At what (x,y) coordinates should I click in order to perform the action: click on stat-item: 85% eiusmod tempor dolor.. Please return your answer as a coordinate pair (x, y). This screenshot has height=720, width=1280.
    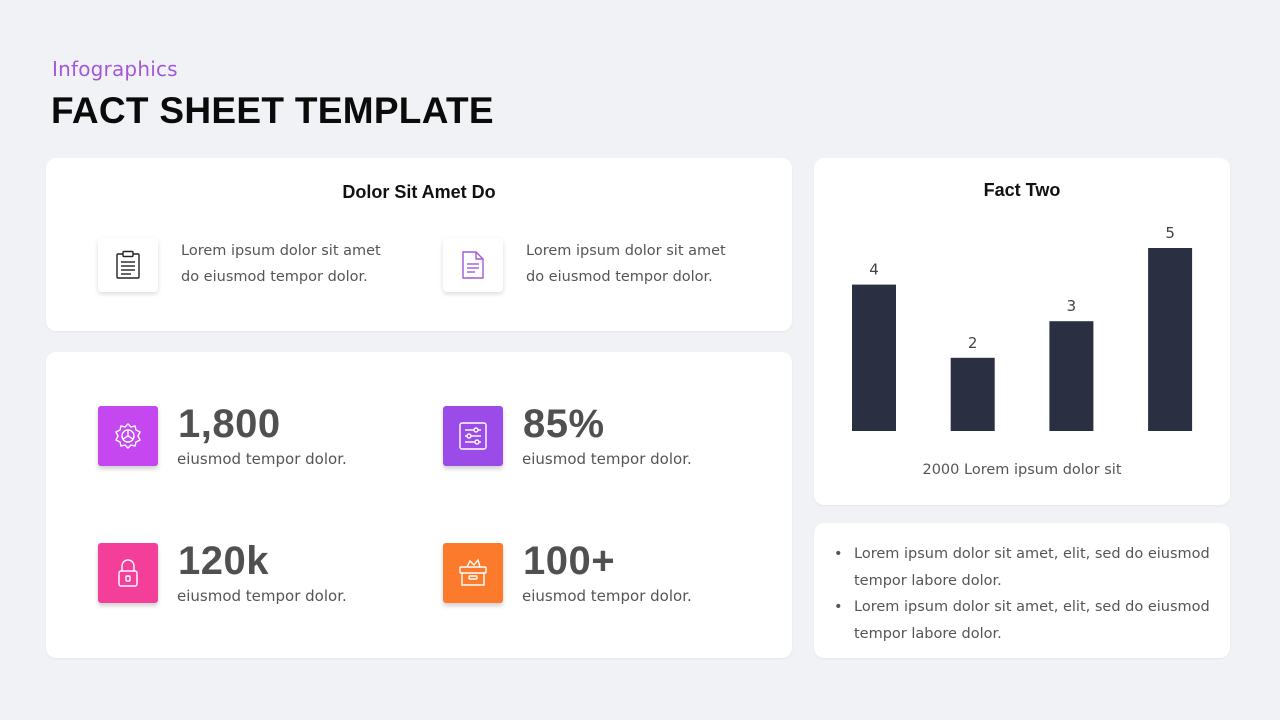
    Looking at the image, I should click on (593, 435).